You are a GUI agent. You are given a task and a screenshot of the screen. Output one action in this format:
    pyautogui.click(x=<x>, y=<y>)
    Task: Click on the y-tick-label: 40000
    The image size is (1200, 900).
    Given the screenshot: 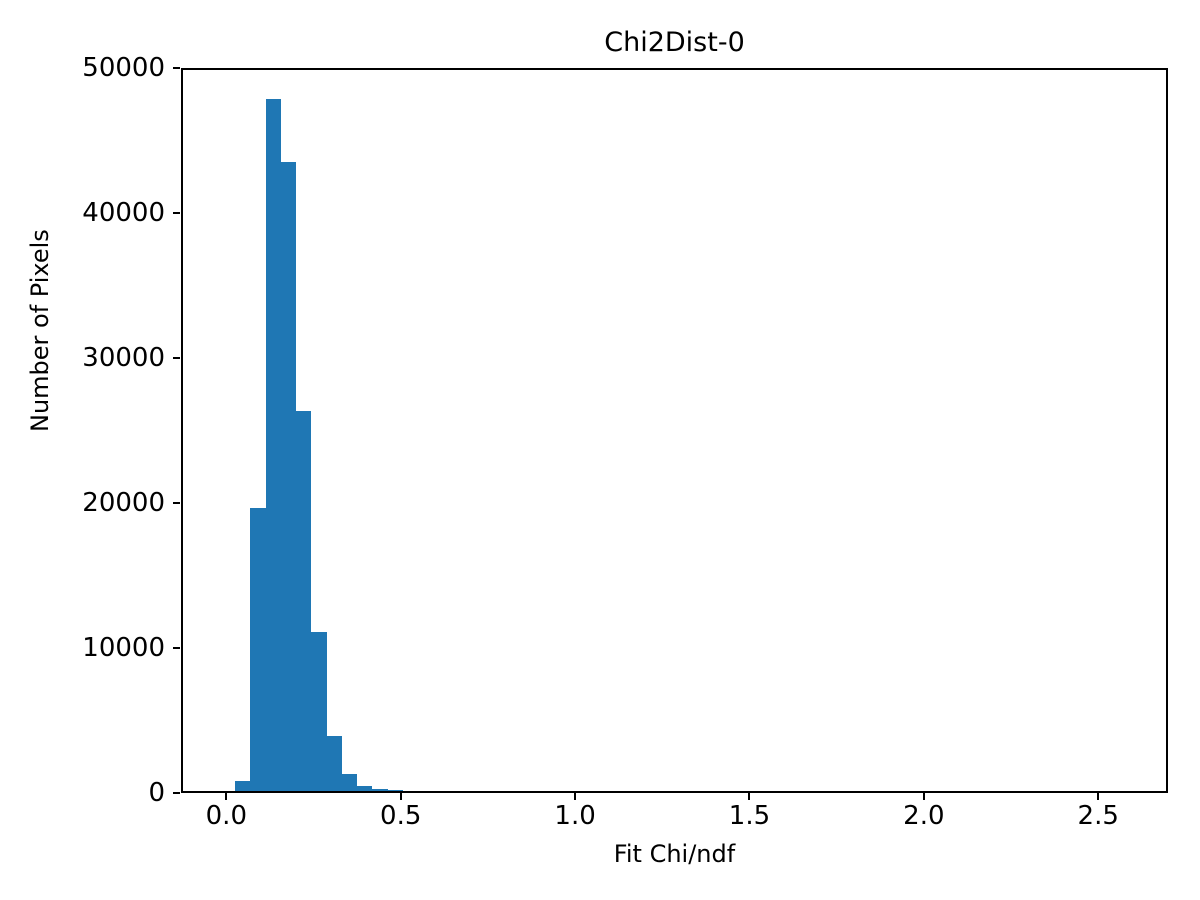 What is the action you would take?
    pyautogui.click(x=123, y=213)
    